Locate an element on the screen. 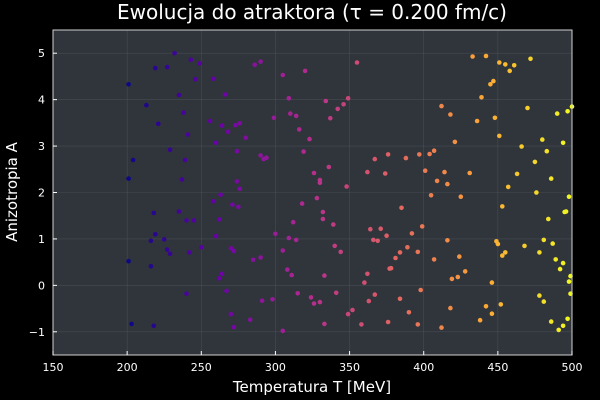 The height and width of the screenshot is (400, 600). x-tick-label: 250 is located at coordinates (201, 367).